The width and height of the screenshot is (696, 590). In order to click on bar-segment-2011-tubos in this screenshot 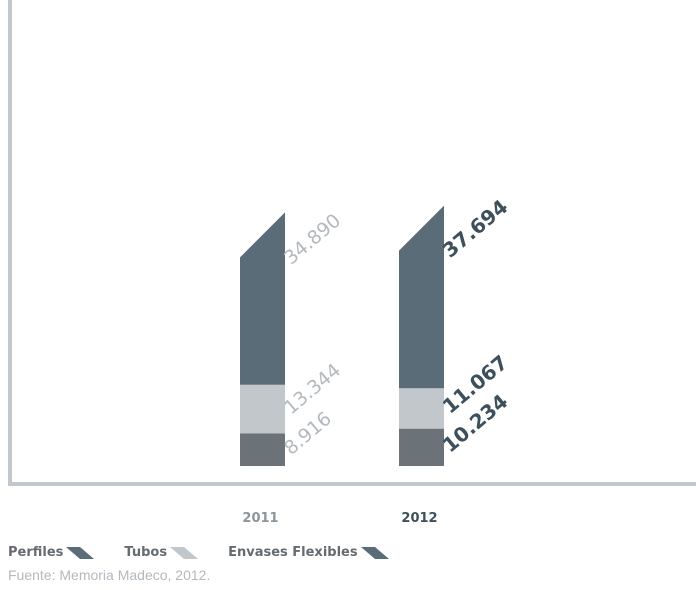, I will do `click(262, 409)`.